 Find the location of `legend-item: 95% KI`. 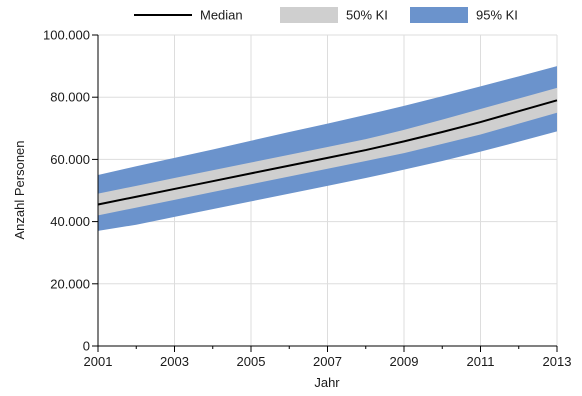

legend-item: 95% KI is located at coordinates (464, 15).